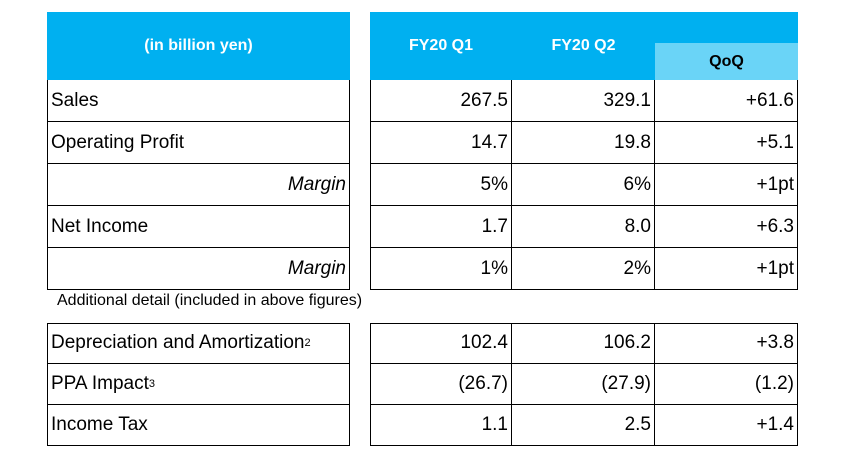 This screenshot has width=844, height=461. I want to click on main-cell-q2: 6%, so click(637, 184).